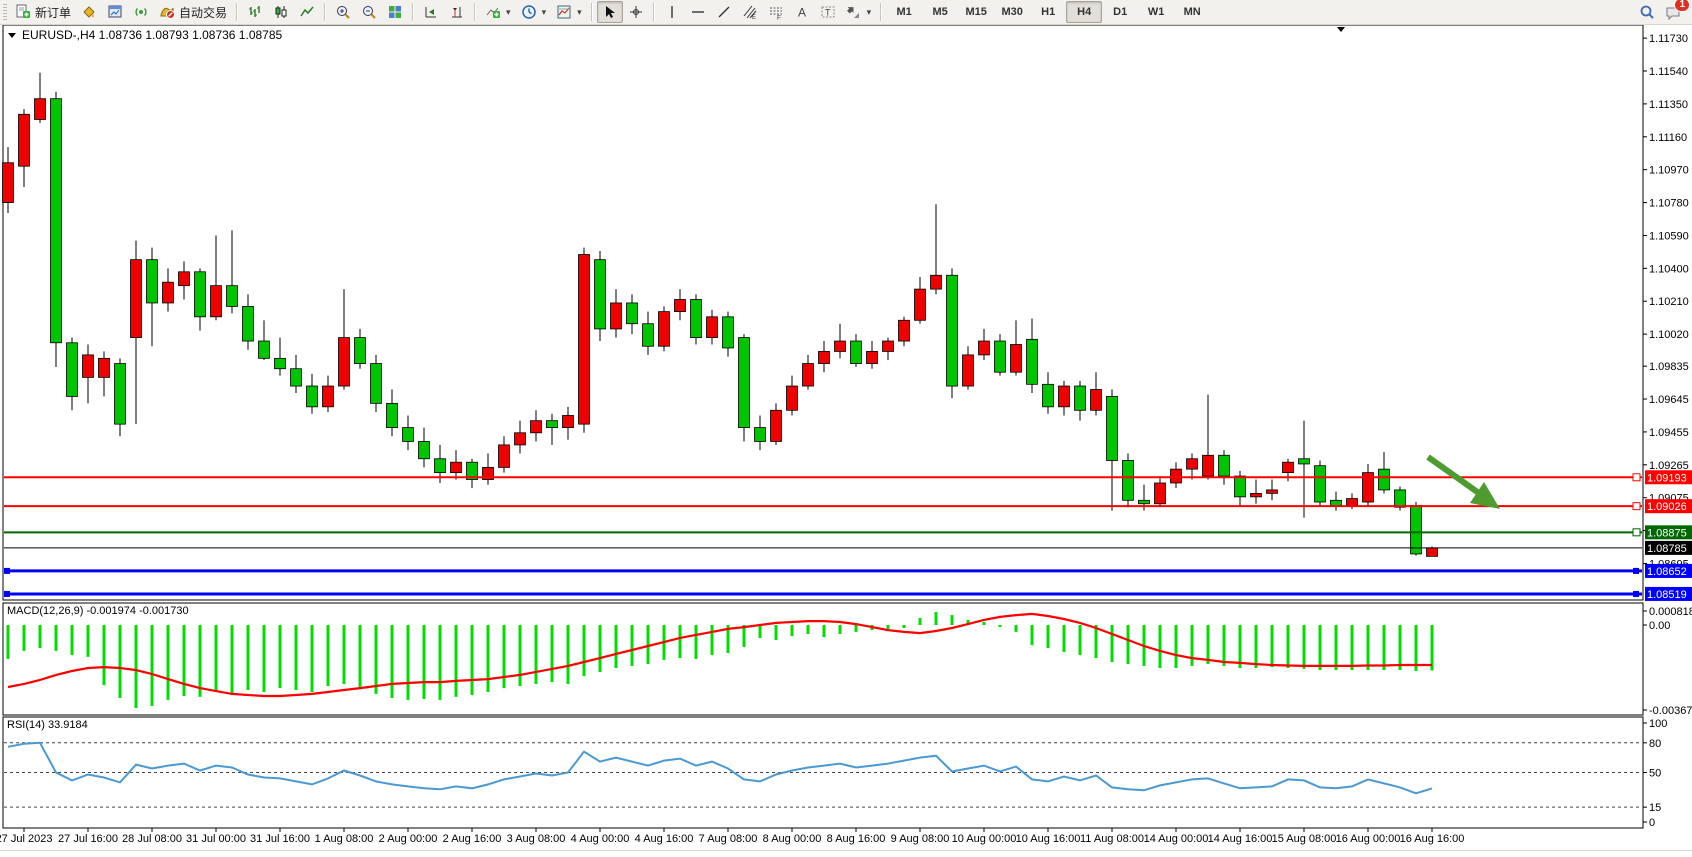  I want to click on equidistant-channel-tool-button: E, so click(750, 12).